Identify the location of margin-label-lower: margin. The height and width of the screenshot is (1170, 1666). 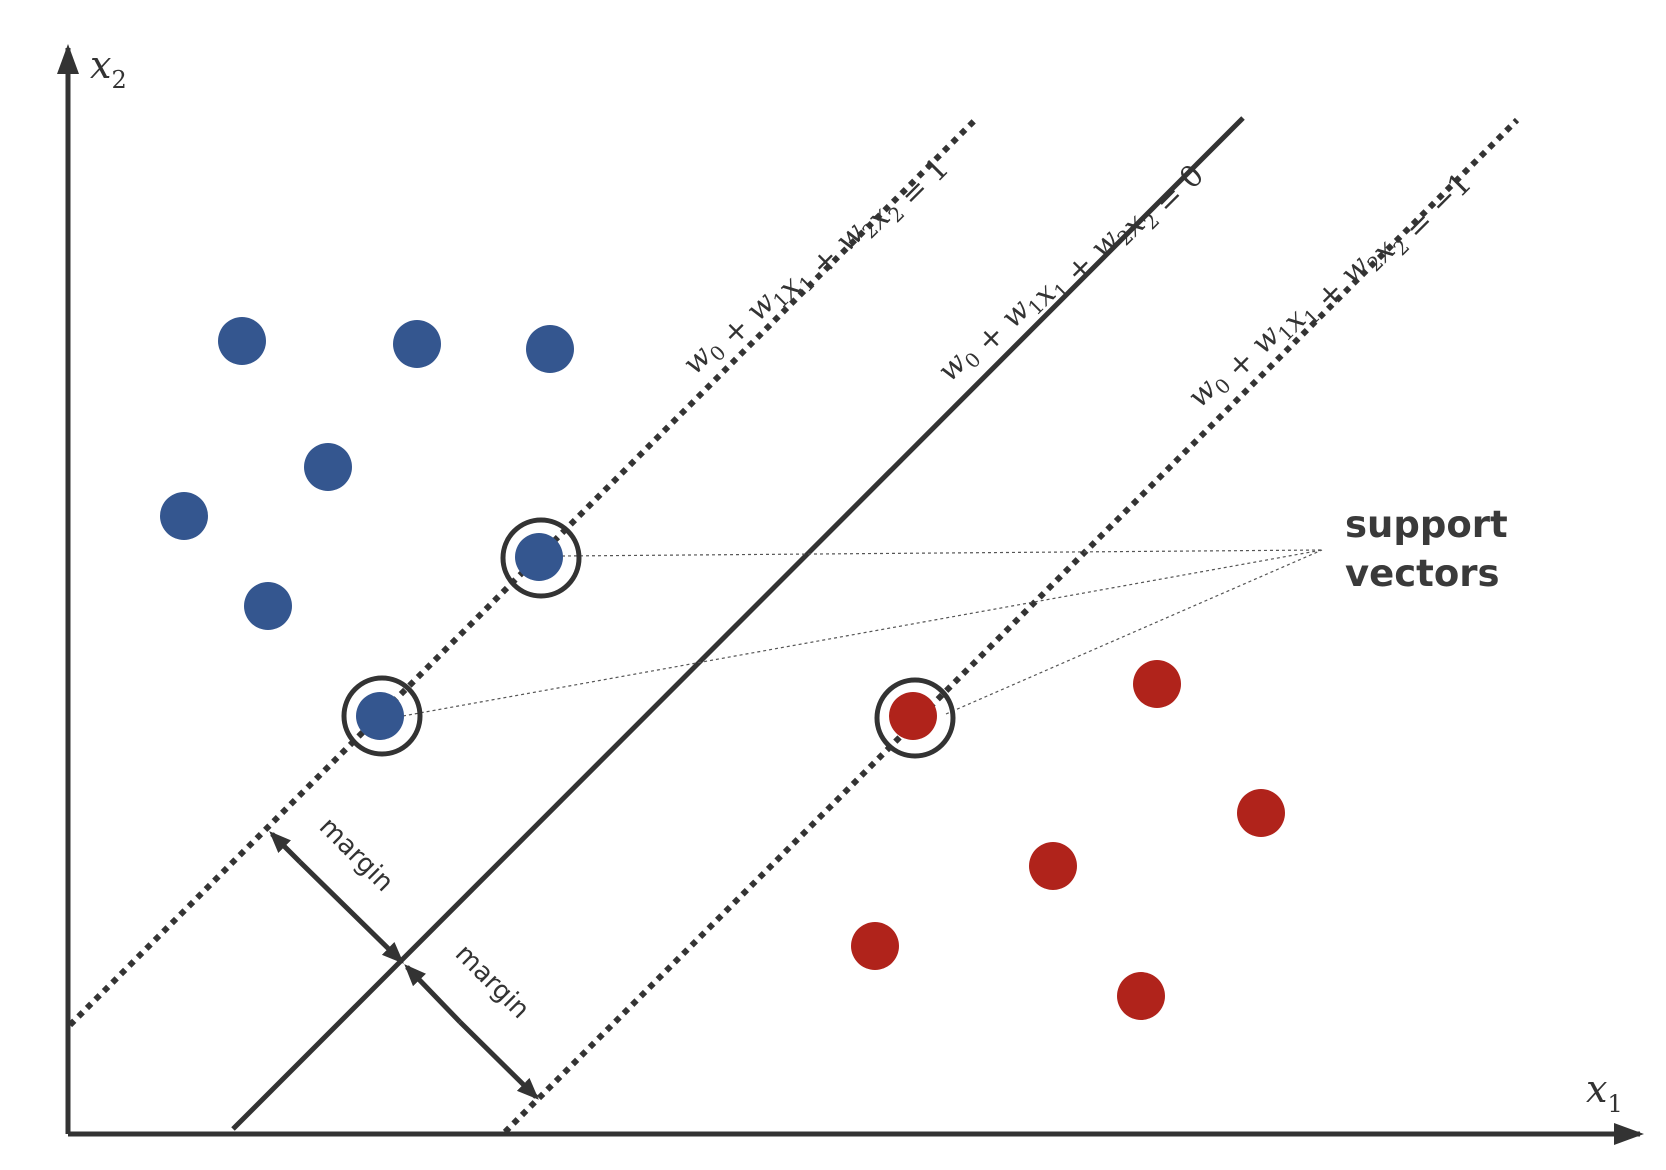
(492, 982).